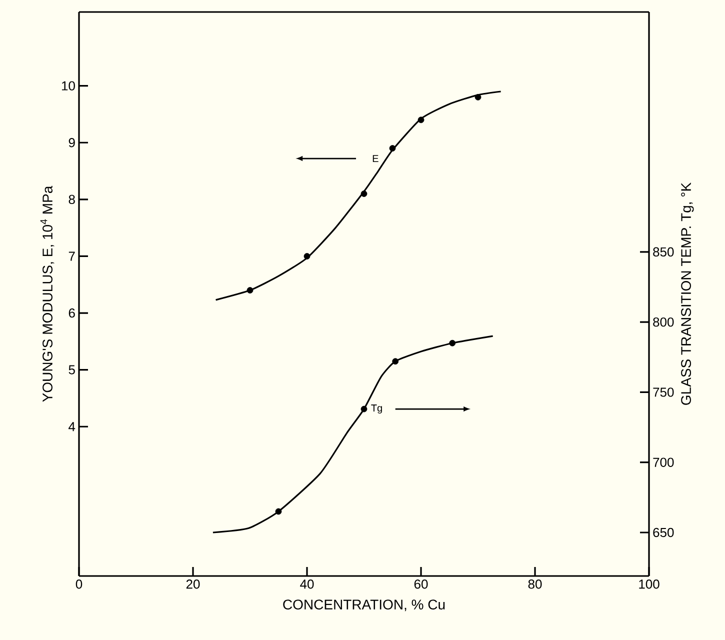 This screenshot has height=640, width=725. Describe the element at coordinates (376, 409) in the screenshot. I see `series-label: Tg` at that location.